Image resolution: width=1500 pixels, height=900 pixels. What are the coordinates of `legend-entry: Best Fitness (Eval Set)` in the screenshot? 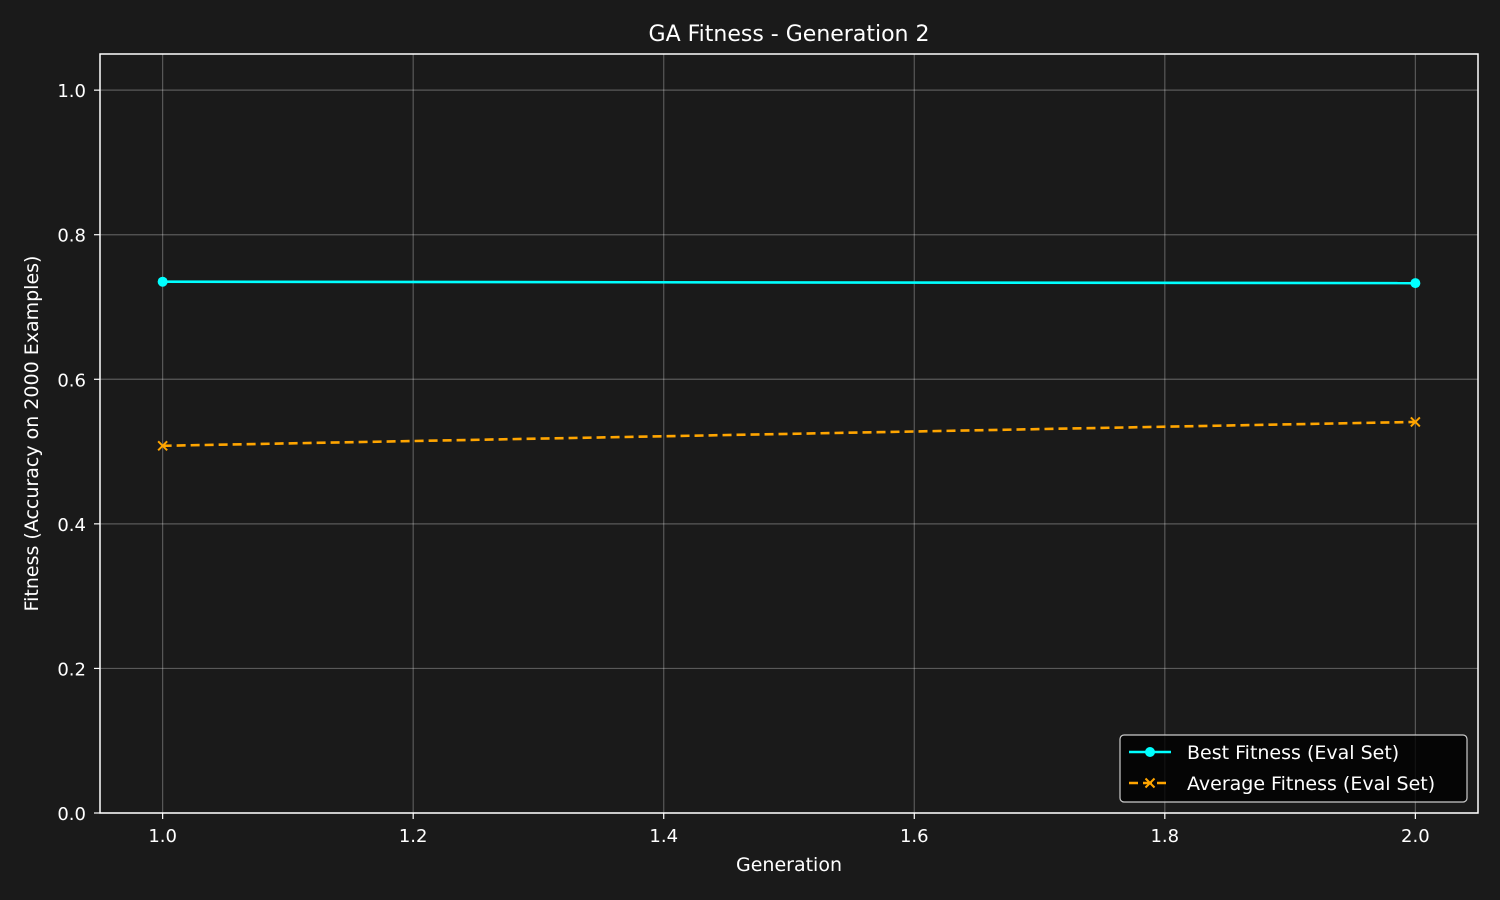 It's located at (1264, 753).